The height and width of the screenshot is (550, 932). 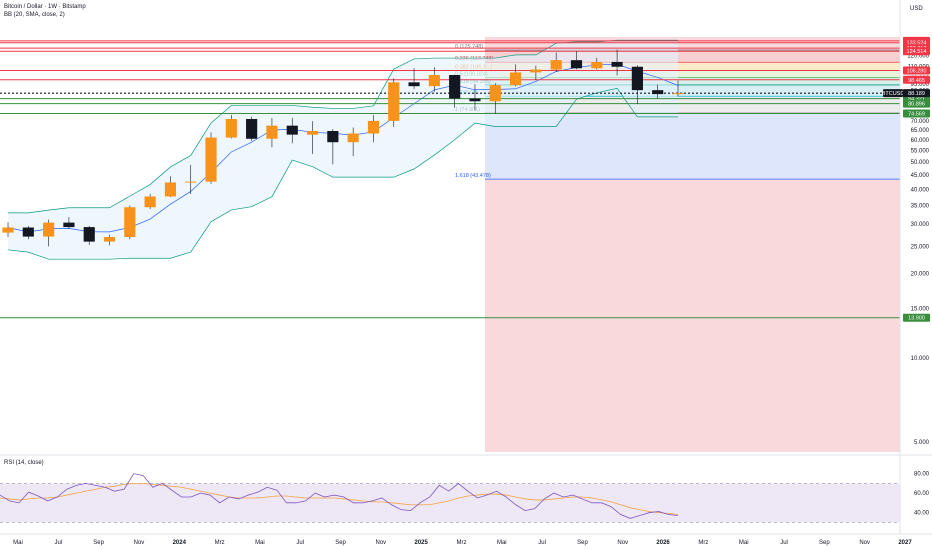 What do you see at coordinates (473, 176) in the screenshot?
I see `fib-label: 1.618 (43.478)` at bounding box center [473, 176].